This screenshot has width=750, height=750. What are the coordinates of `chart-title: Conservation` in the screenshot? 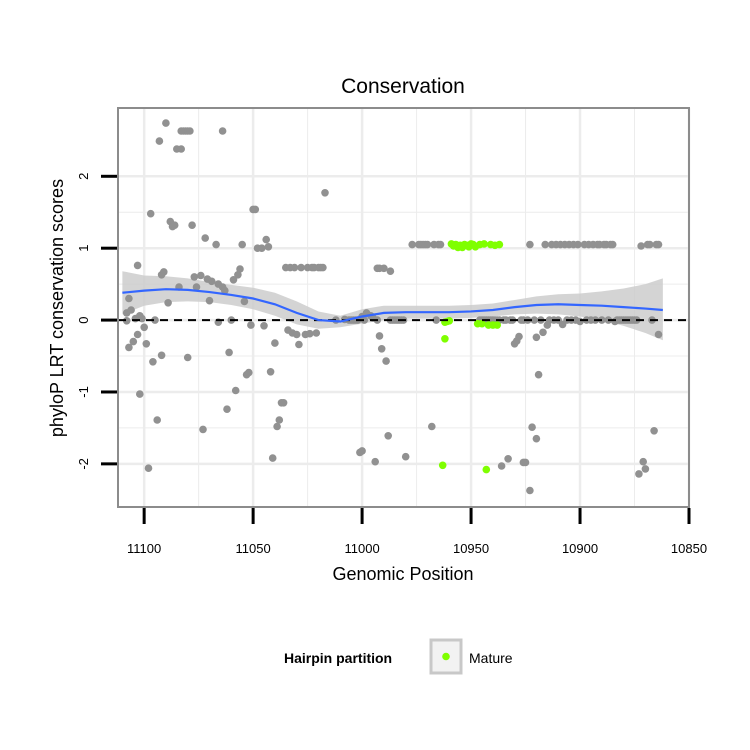 It's located at (403, 86).